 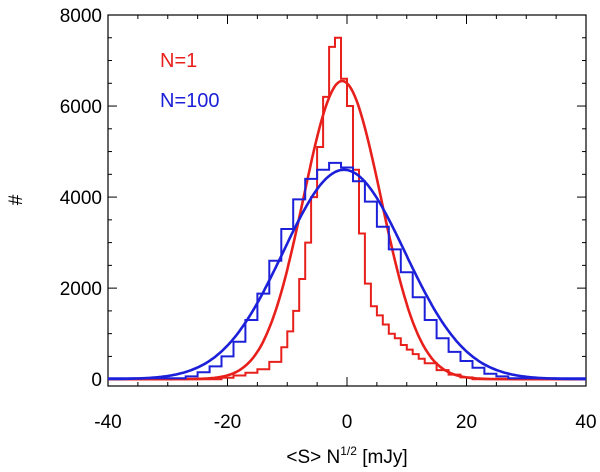 I want to click on legend-label-n100: N=100, so click(x=190, y=101).